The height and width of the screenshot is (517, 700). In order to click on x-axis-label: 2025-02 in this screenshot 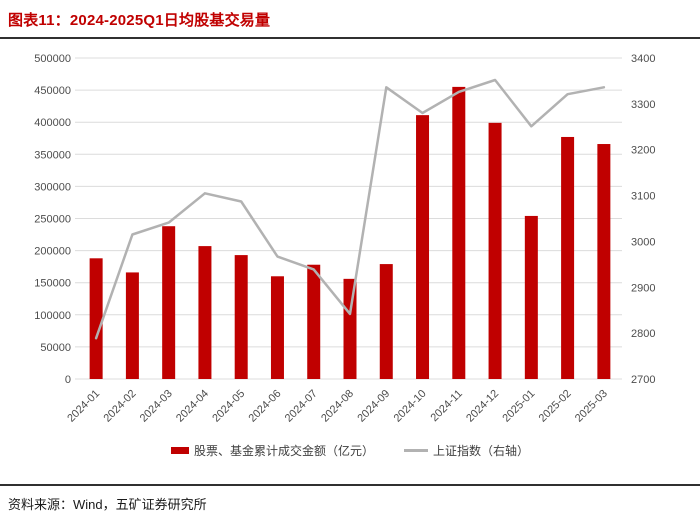, I will do `click(555, 406)`.